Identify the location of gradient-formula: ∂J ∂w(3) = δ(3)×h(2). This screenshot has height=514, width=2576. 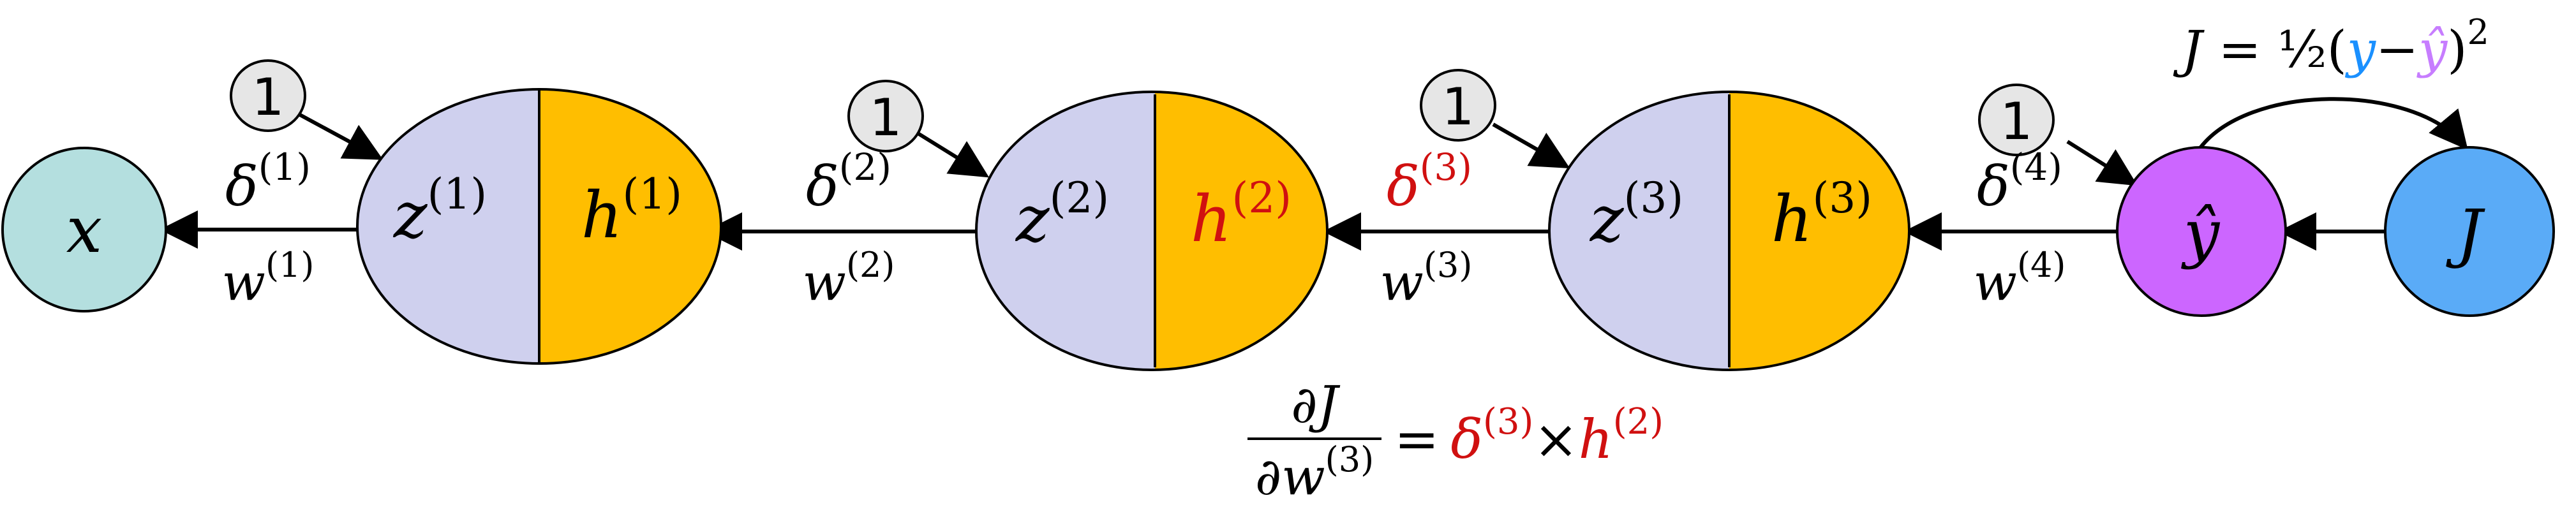
(1455, 440).